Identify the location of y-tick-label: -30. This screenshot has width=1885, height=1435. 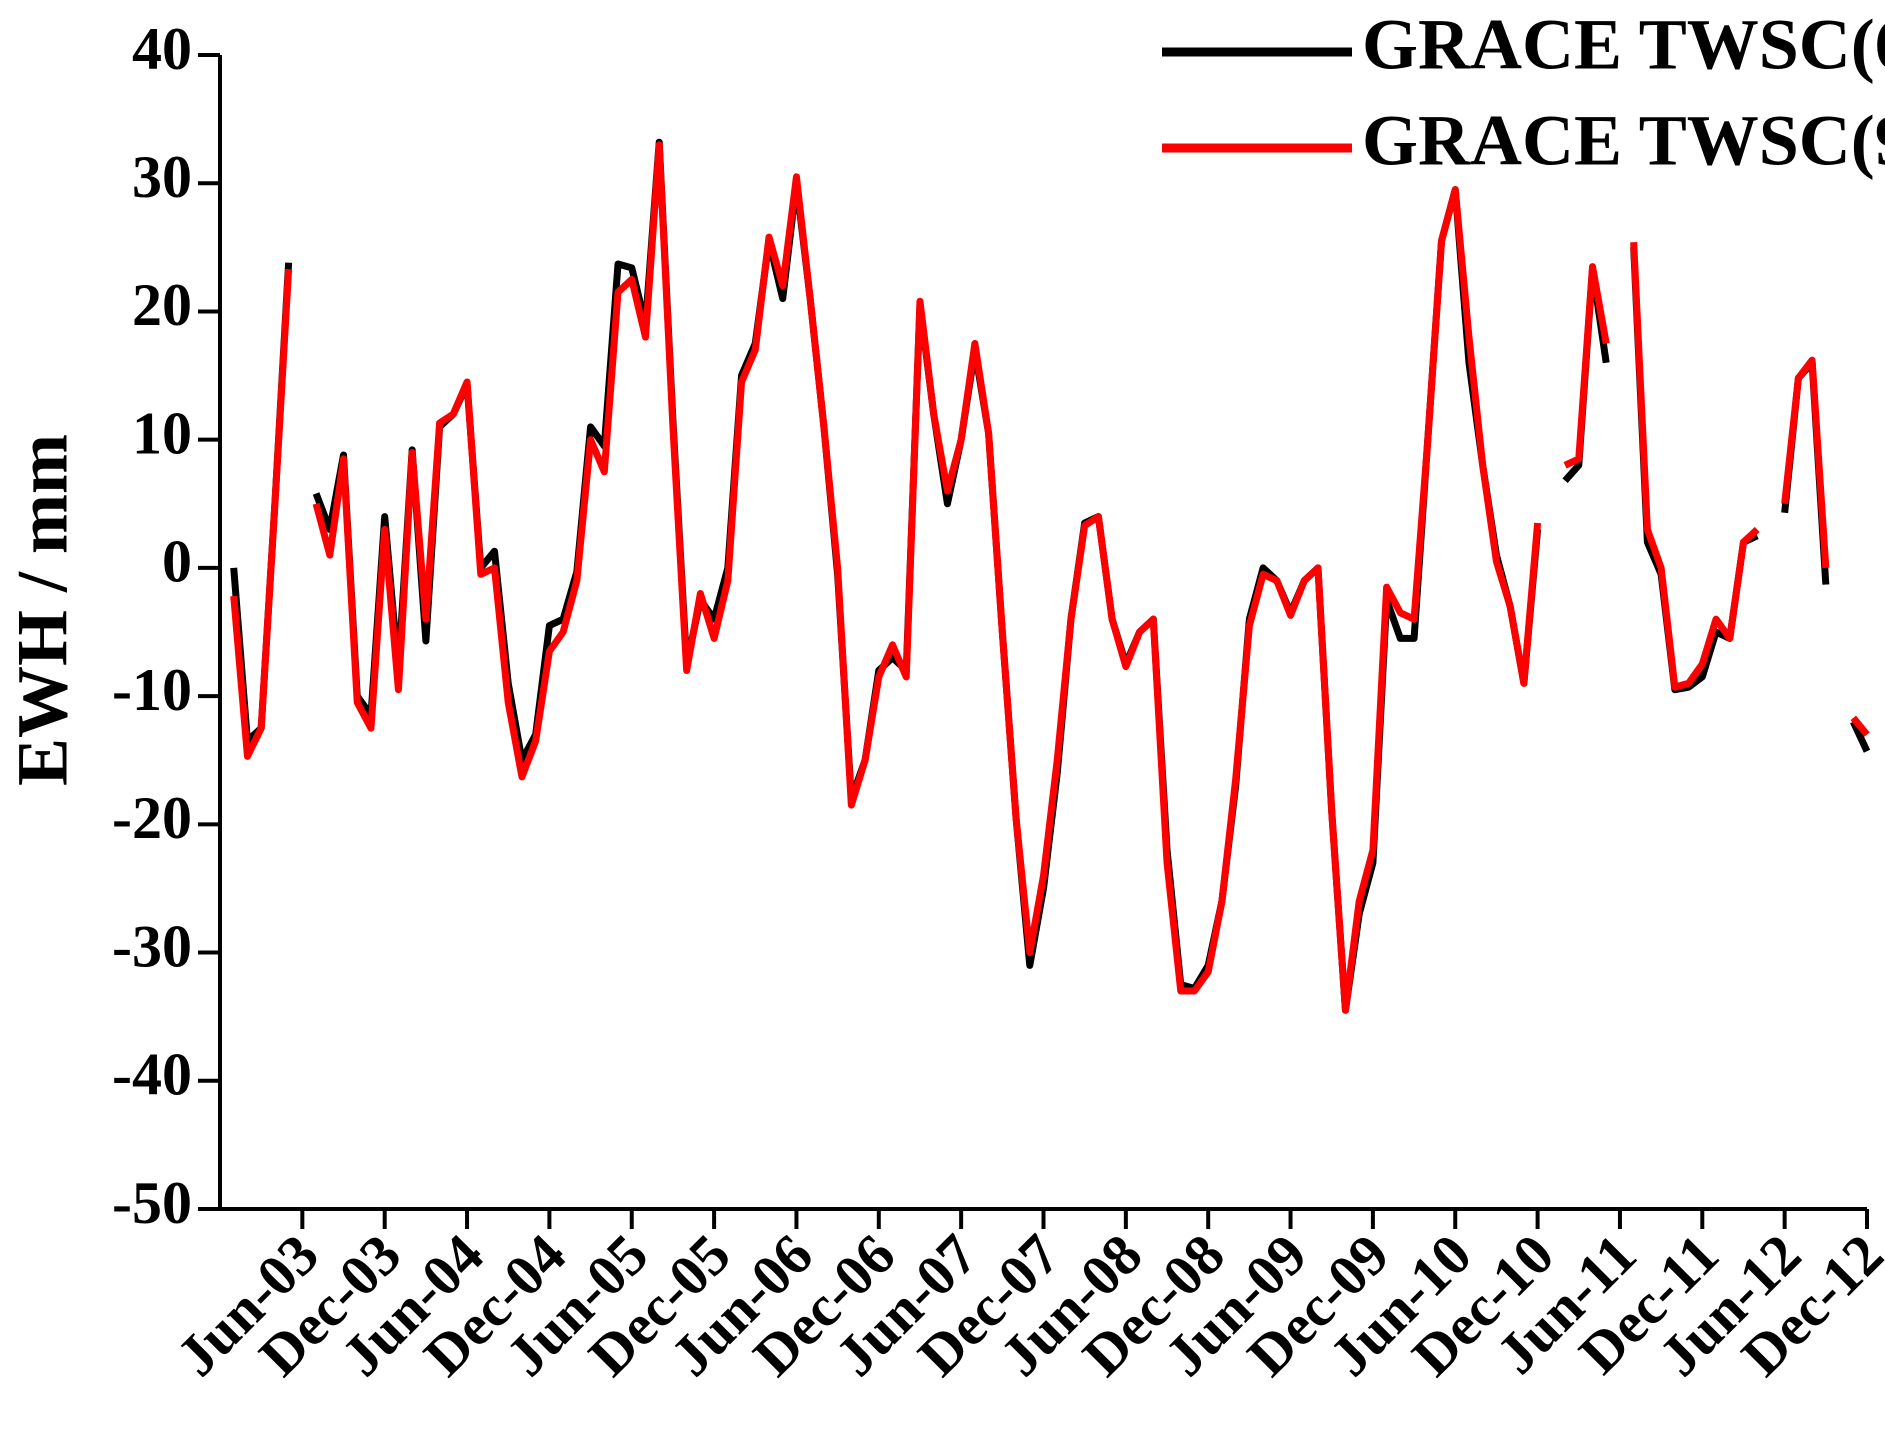
(152, 946).